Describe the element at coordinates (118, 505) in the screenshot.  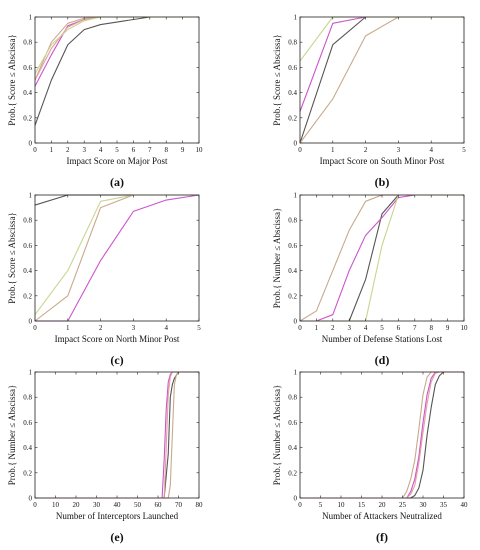
I see `x-tick-label: 40` at that location.